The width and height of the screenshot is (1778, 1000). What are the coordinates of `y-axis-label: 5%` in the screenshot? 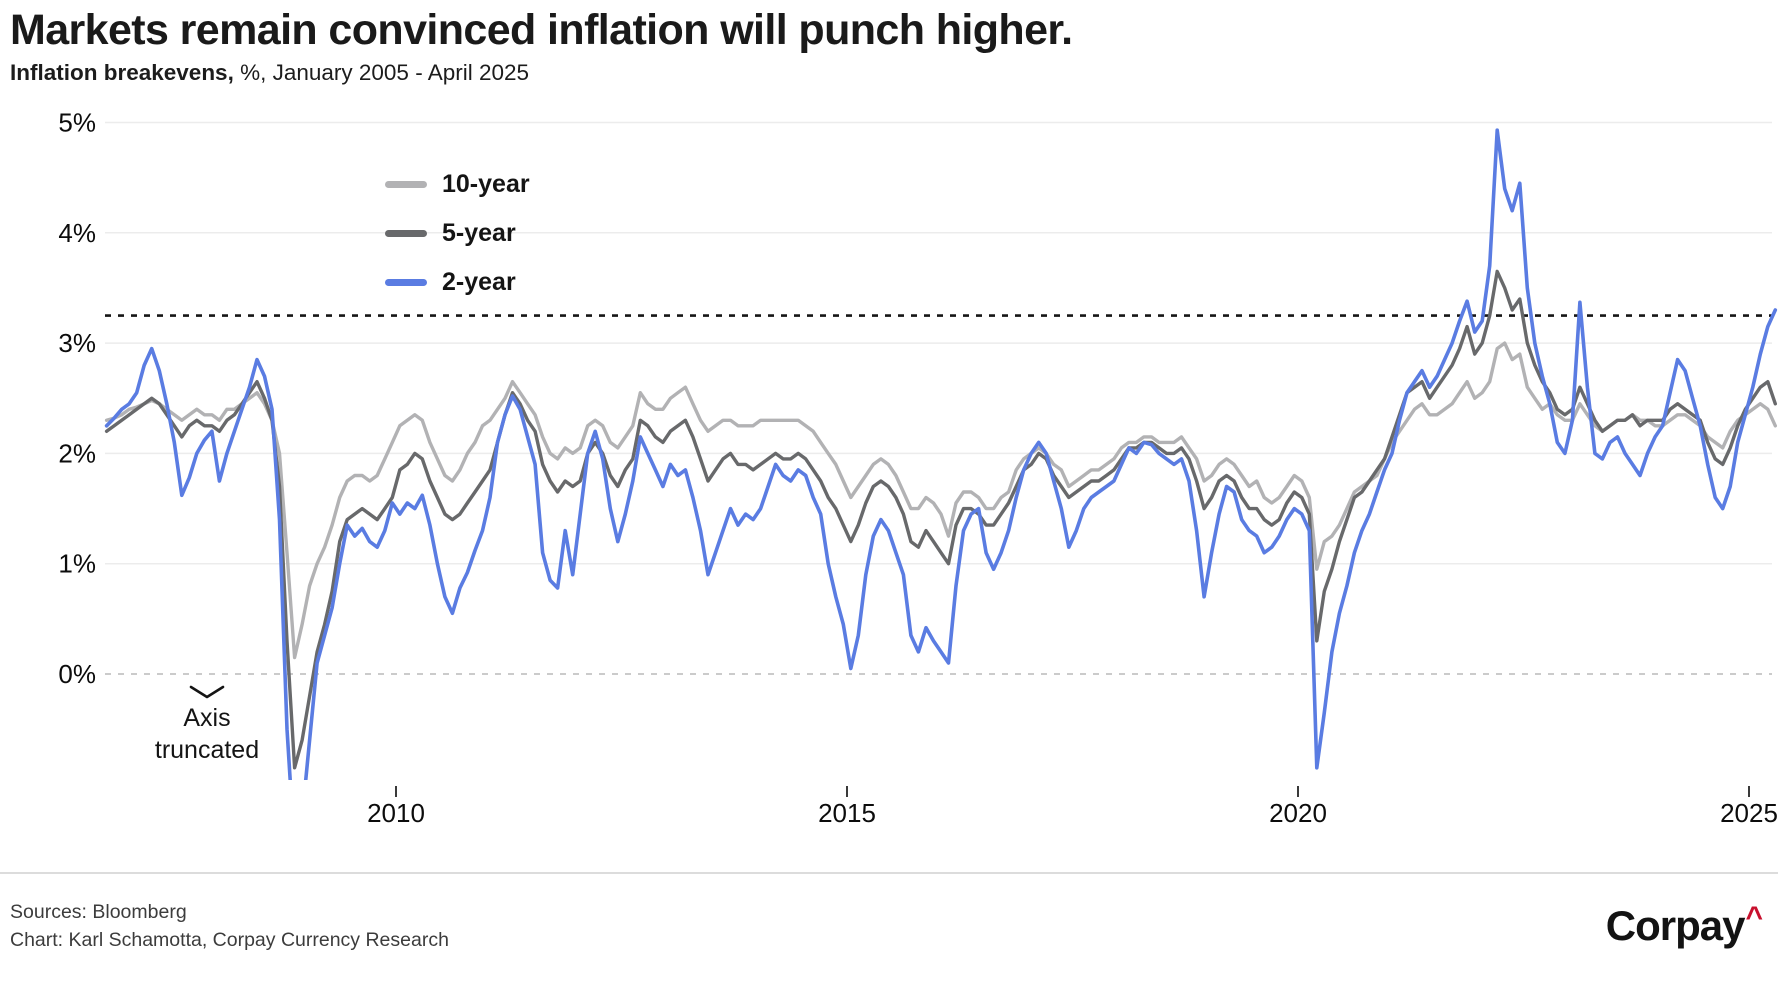 It's located at (77, 123).